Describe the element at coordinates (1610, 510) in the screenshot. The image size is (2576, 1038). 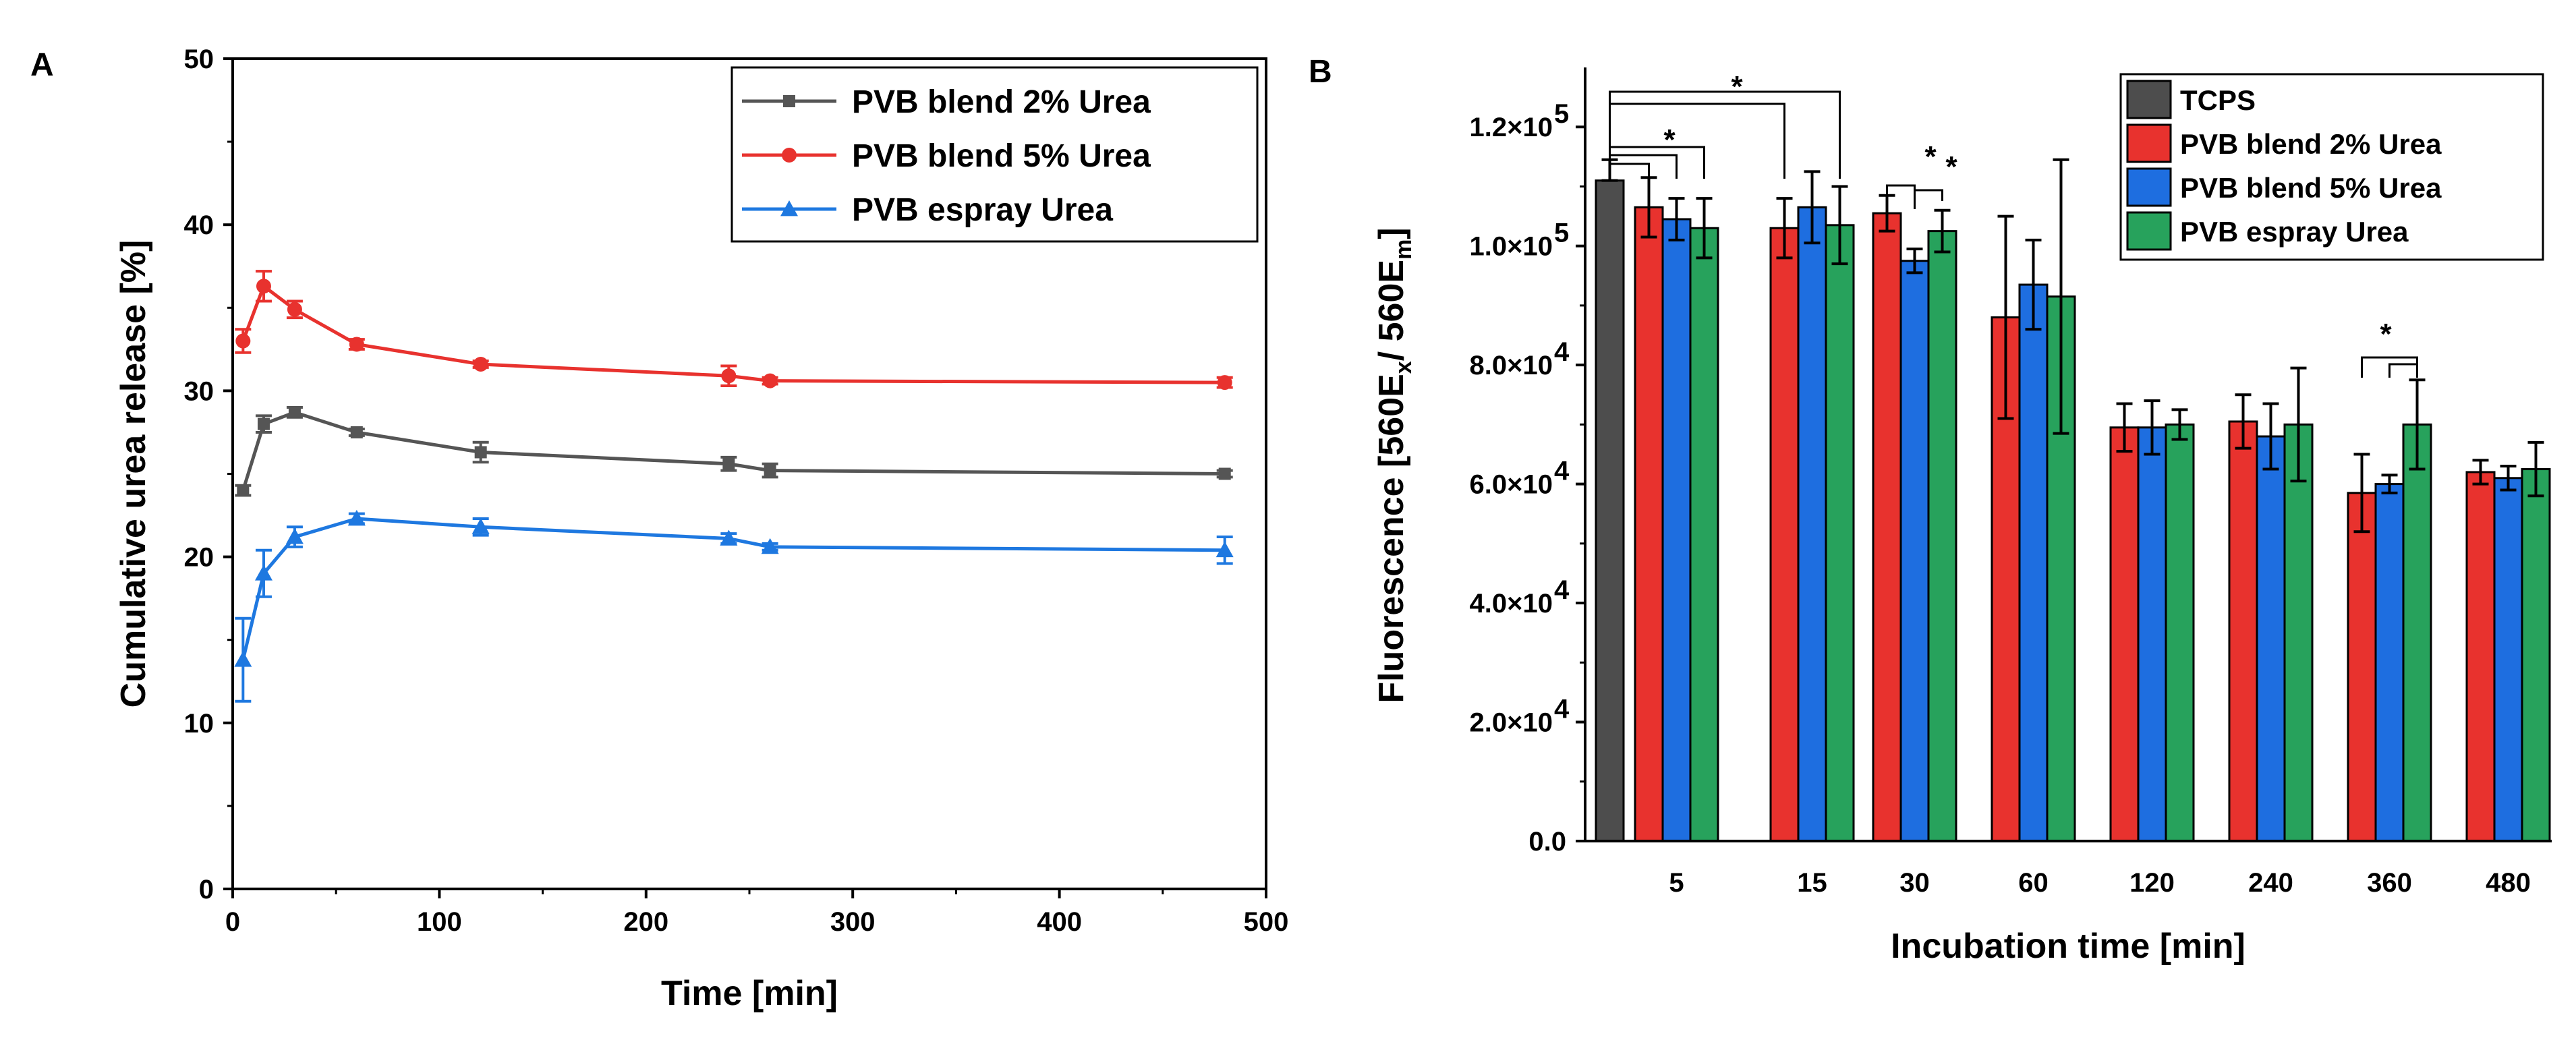
I see `bar-tcps` at that location.